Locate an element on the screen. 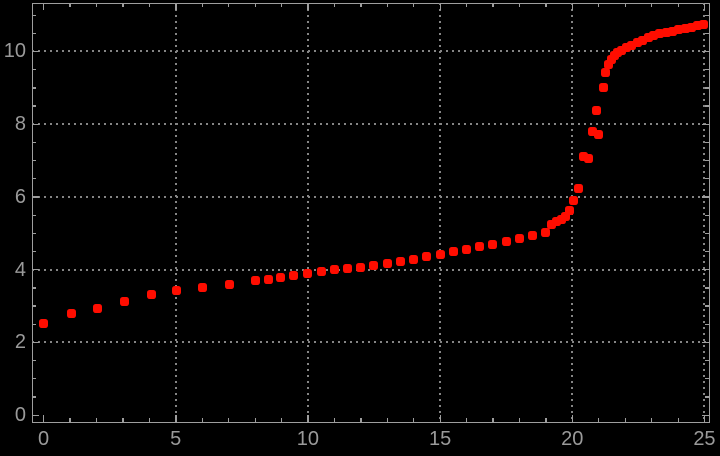  x-tick-label: 5 is located at coordinates (176, 439).